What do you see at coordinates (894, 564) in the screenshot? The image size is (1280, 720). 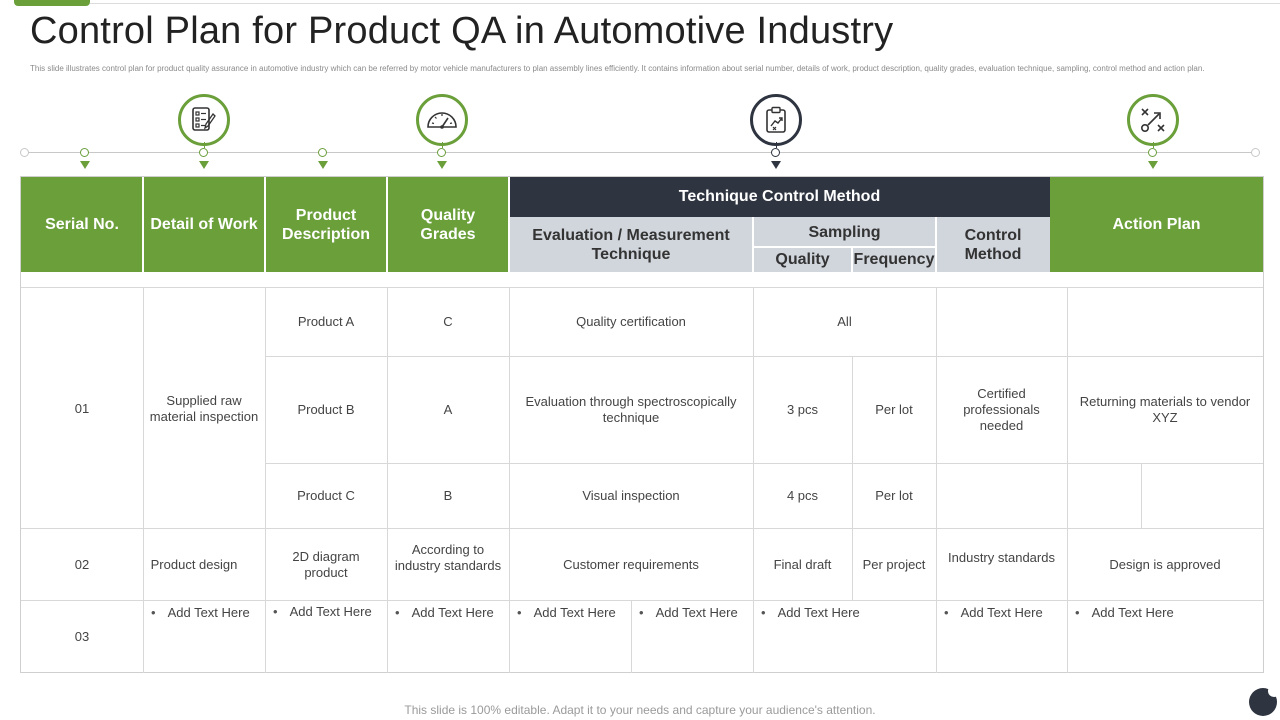 I see `row2-frequency: Per project` at bounding box center [894, 564].